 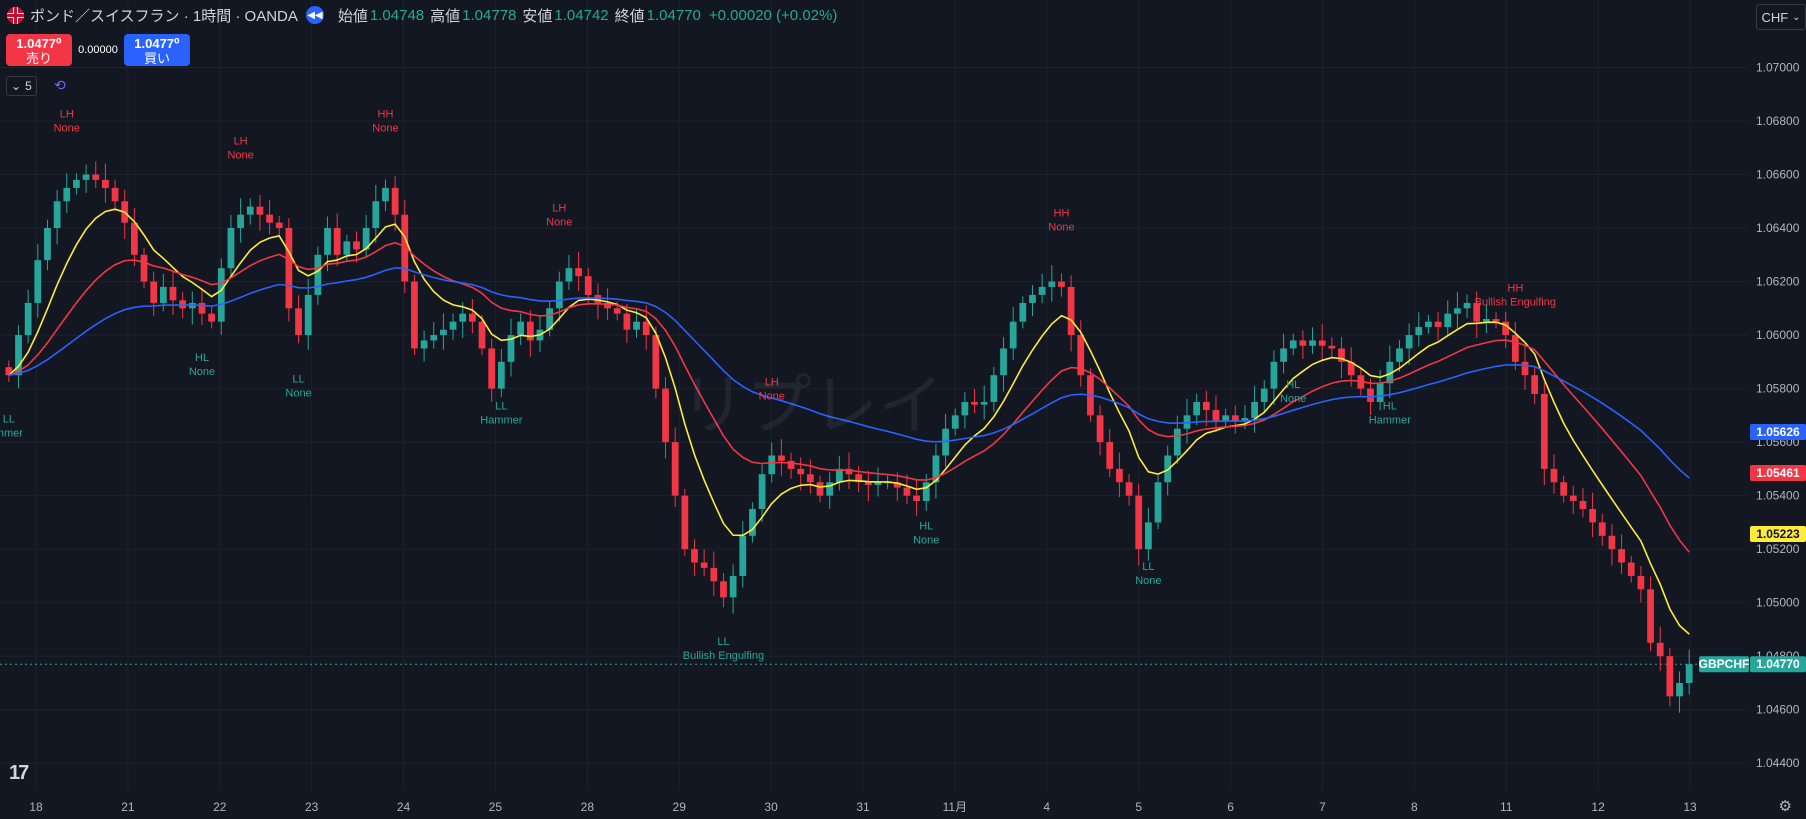 I want to click on sell-label: 売り, so click(x=38, y=58).